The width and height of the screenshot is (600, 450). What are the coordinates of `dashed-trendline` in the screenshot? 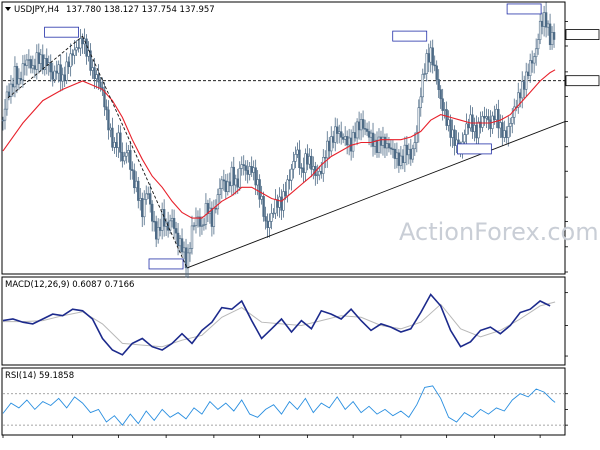 It's located at (45, 67).